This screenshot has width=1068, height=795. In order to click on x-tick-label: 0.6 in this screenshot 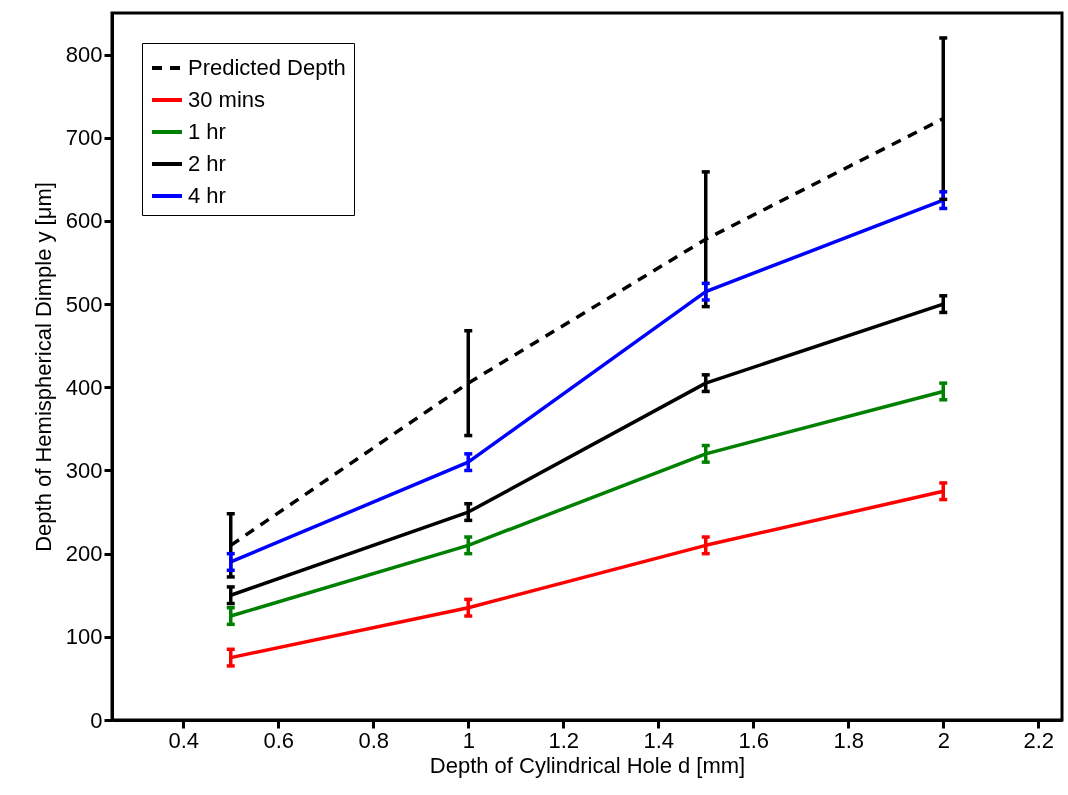, I will do `click(279, 740)`.